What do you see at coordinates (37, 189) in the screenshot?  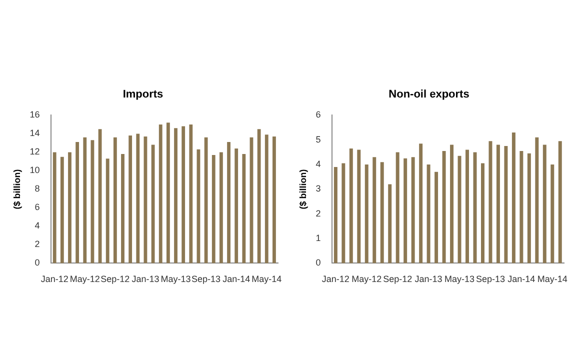 I see `y-tick-label: 8` at bounding box center [37, 189].